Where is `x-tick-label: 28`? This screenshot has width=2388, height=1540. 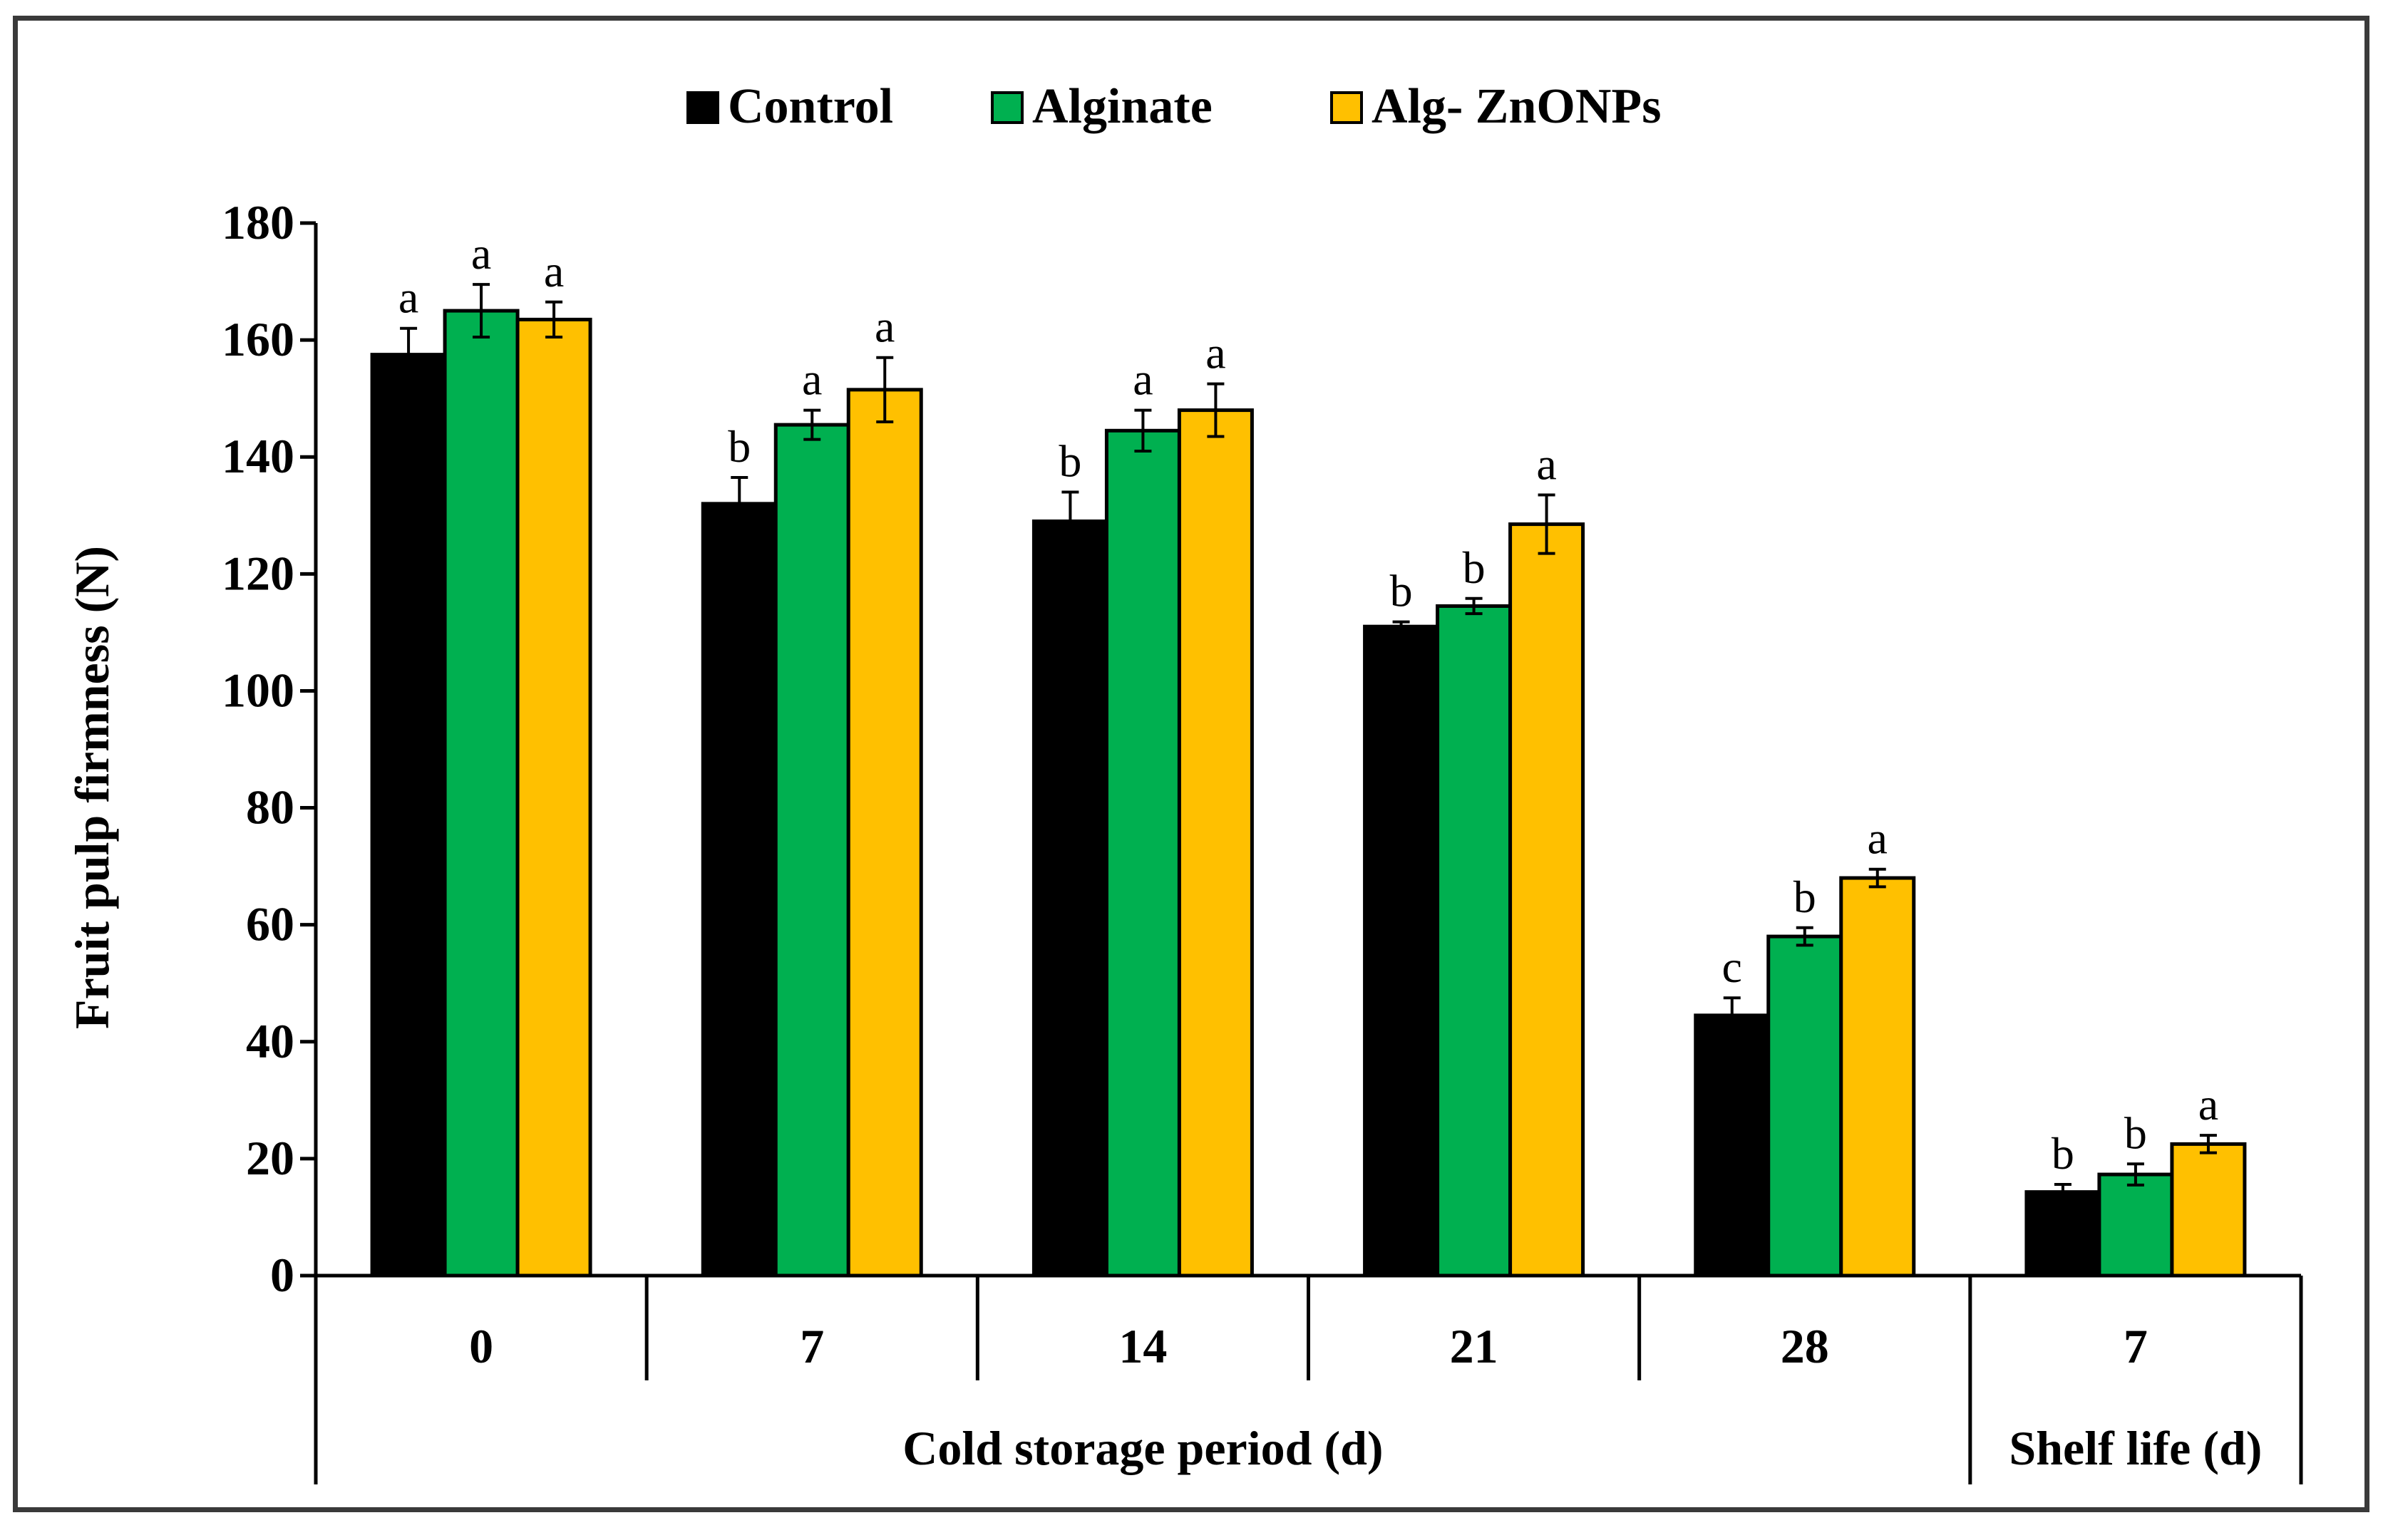
x-tick-label: 28 is located at coordinates (1805, 1346).